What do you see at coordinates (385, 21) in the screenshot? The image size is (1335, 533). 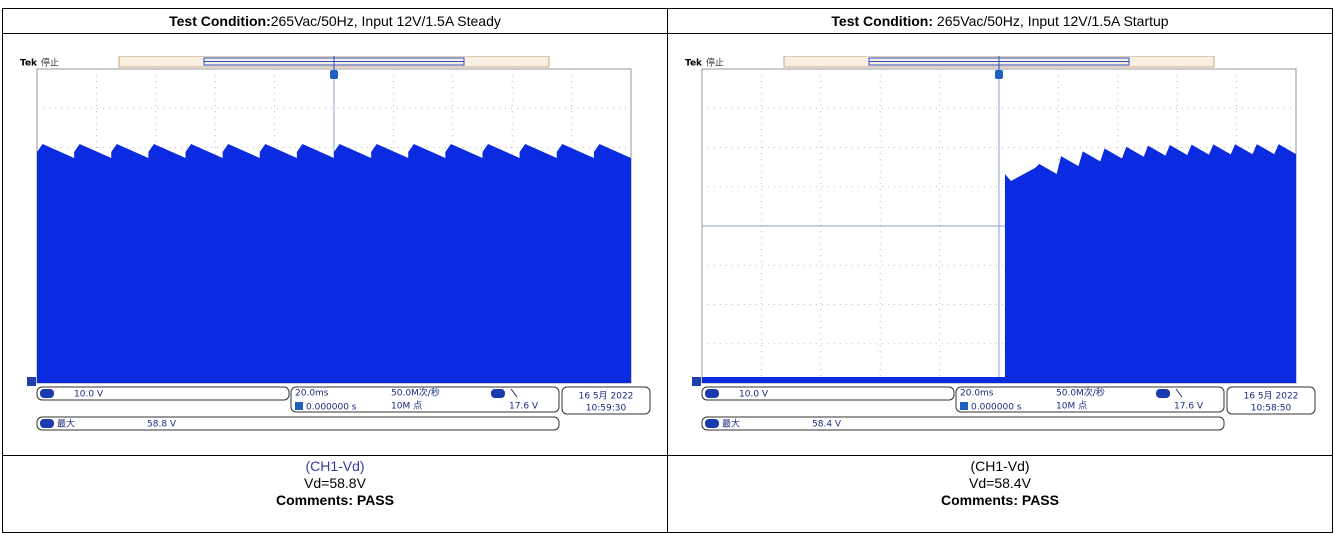 I see `header-text: 265Vac/50Hz, Input 12V/1.5A Steady` at bounding box center [385, 21].